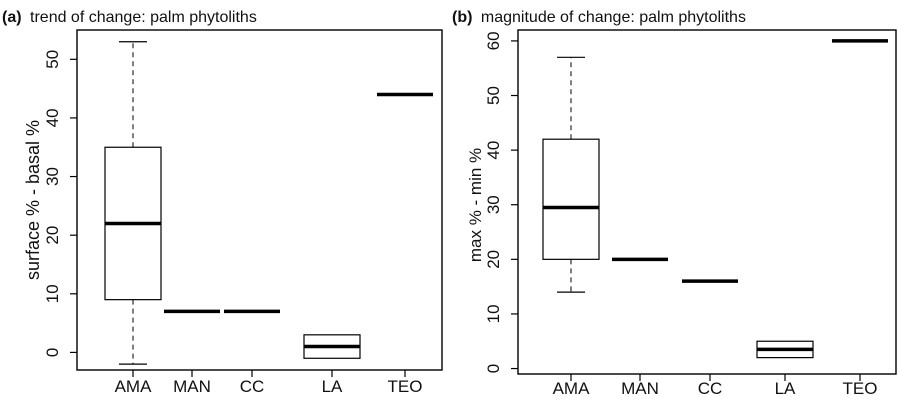 The width and height of the screenshot is (898, 399). I want to click on panel-b-x-tick-label: AMA, so click(572, 388).